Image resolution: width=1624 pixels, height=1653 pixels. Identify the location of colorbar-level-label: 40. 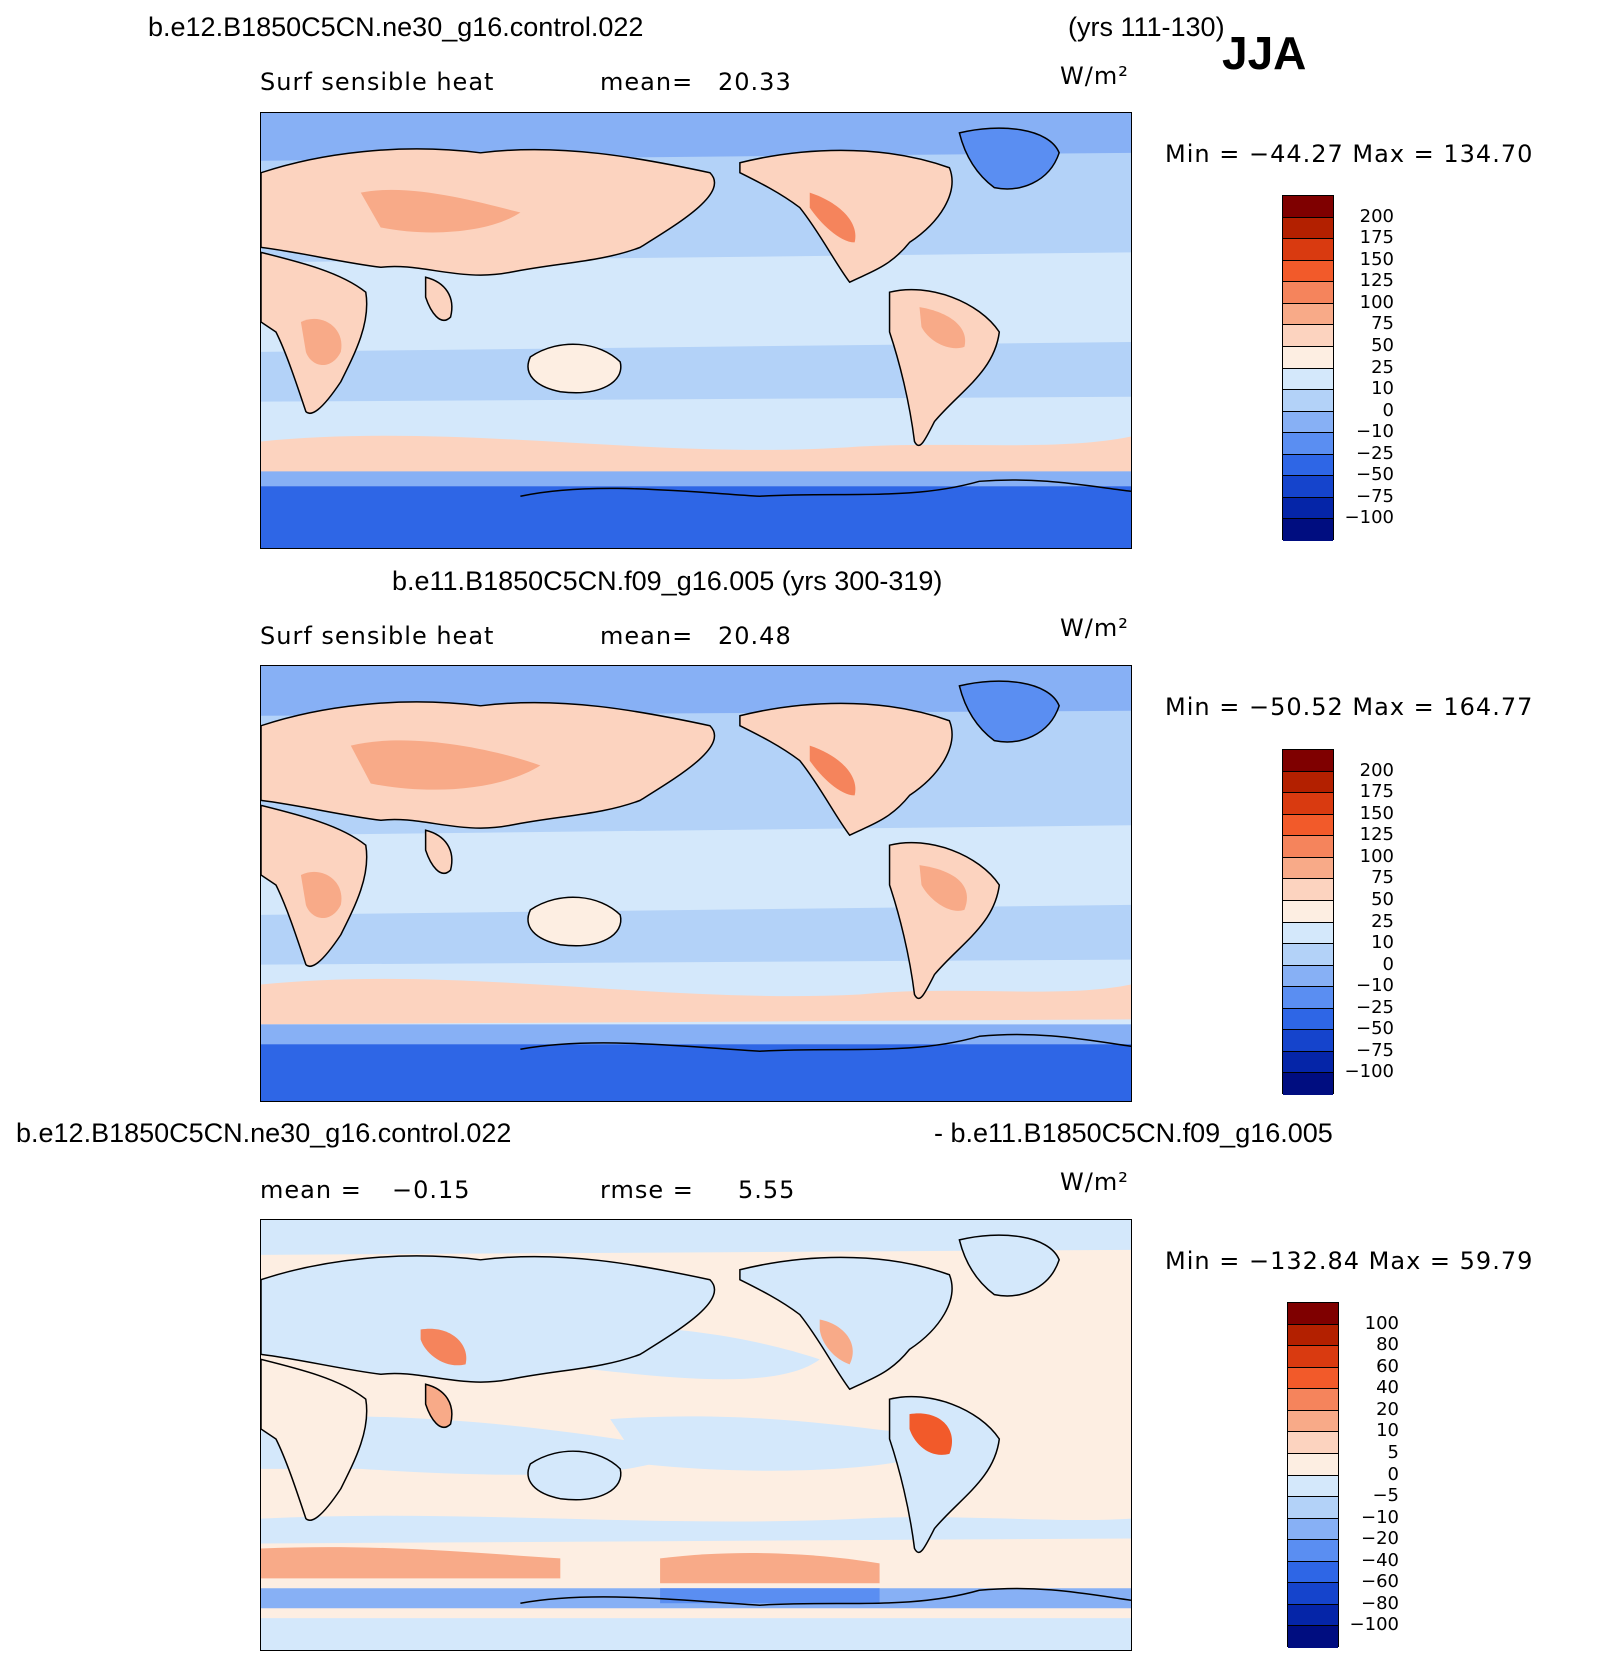
(1387, 1388).